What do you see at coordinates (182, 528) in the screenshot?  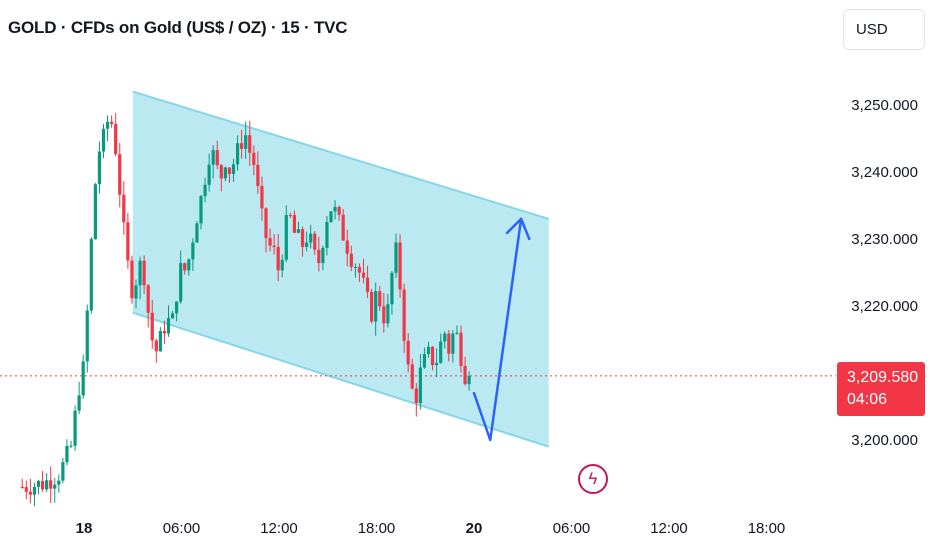 I see `x-tick-label: 06:00` at bounding box center [182, 528].